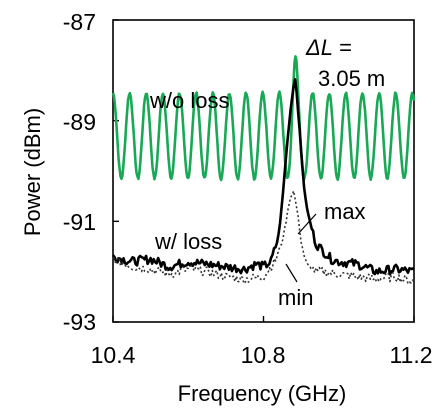 Image resolution: width=435 pixels, height=412 pixels. I want to click on x-tick-label: 11.2, so click(410, 355).